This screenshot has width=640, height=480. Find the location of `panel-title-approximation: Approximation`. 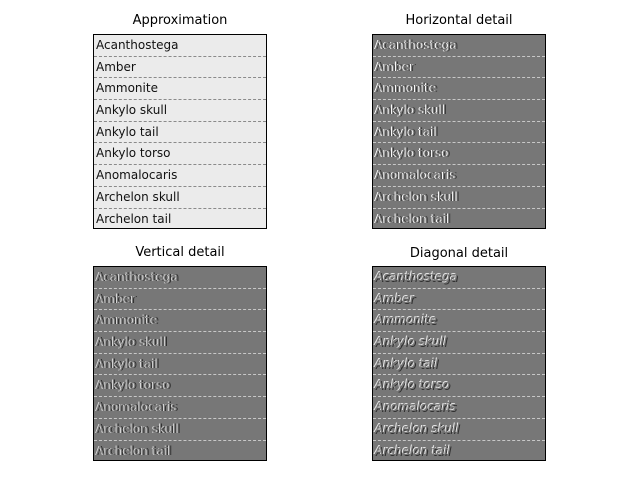

panel-title-approximation: Approximation is located at coordinates (180, 20).